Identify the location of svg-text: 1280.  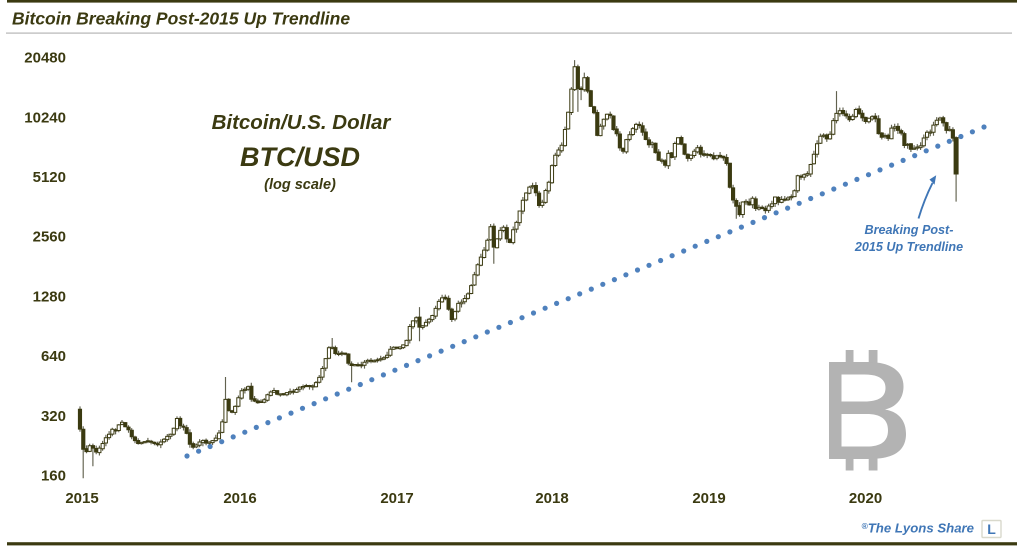
(49, 296).